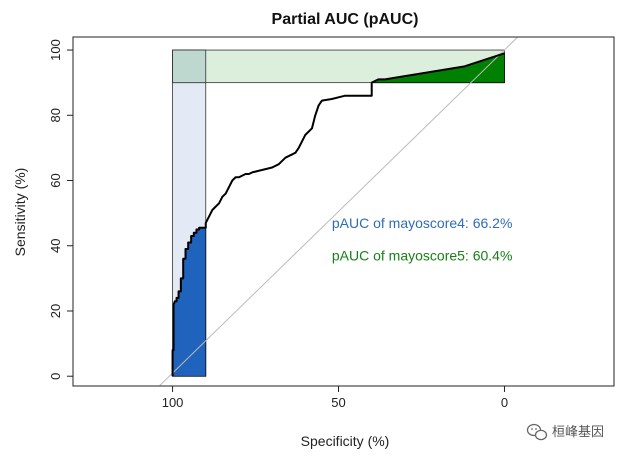 The width and height of the screenshot is (630, 458). What do you see at coordinates (537, 432) in the screenshot?
I see `wechat-icon` at bounding box center [537, 432].